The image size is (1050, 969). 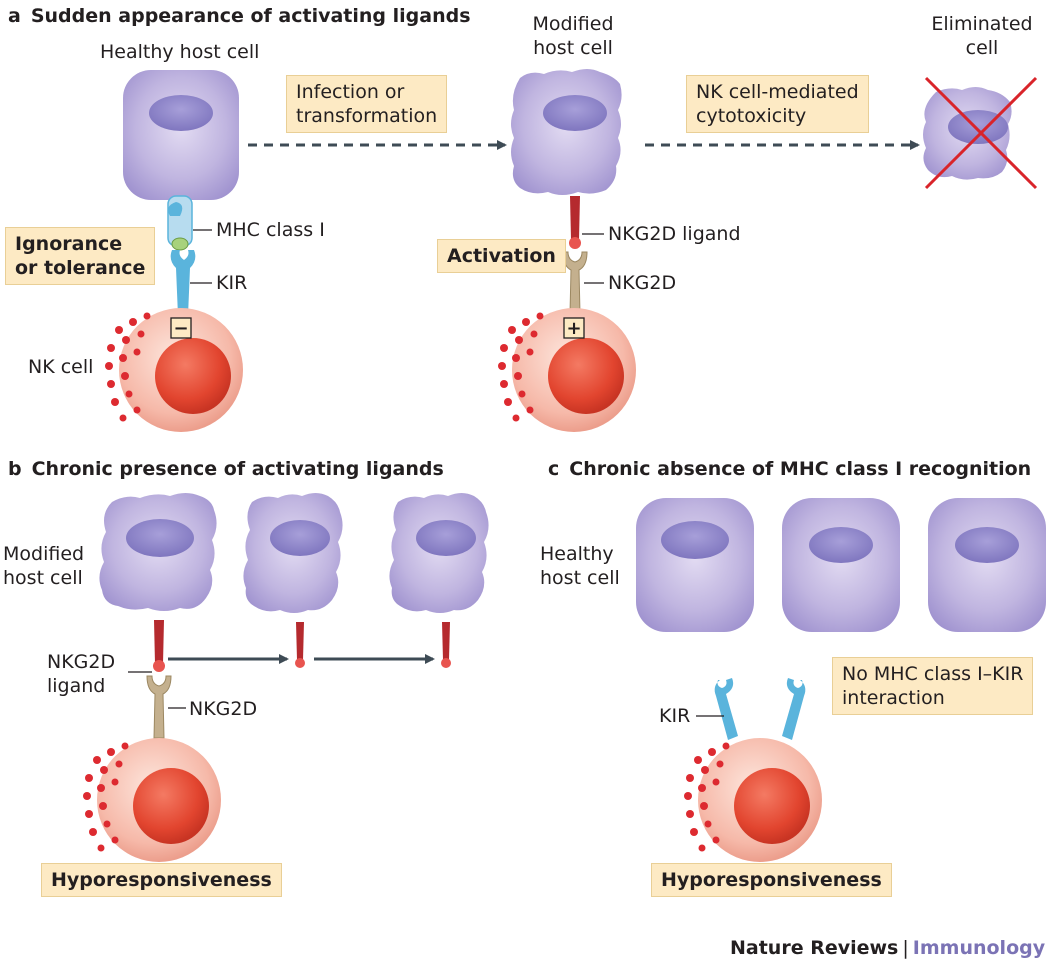 I want to click on label-line: No MHC class I–KIR, so click(x=933, y=674).